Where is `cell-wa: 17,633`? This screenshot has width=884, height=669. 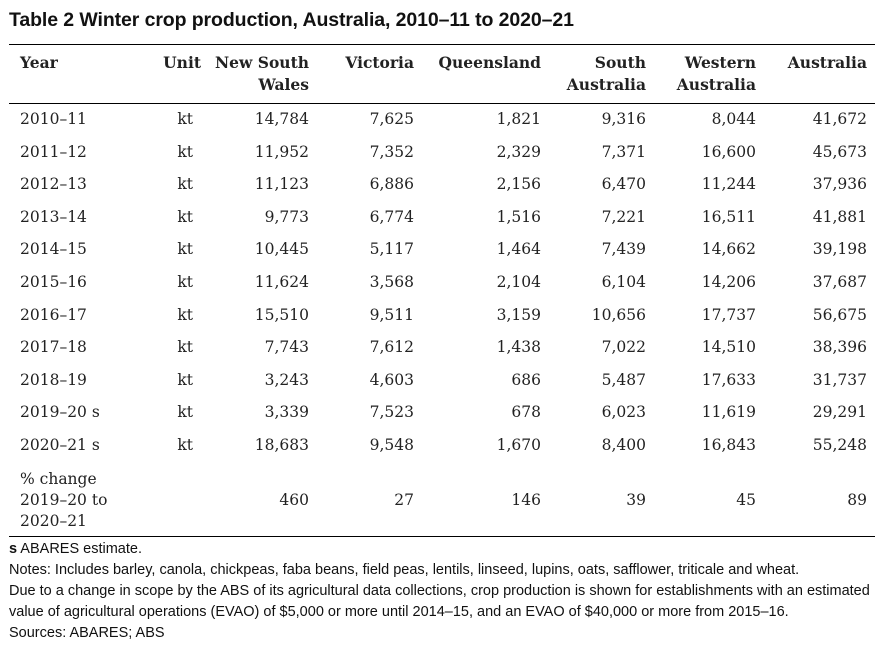
cell-wa: 17,633 is located at coordinates (728, 379).